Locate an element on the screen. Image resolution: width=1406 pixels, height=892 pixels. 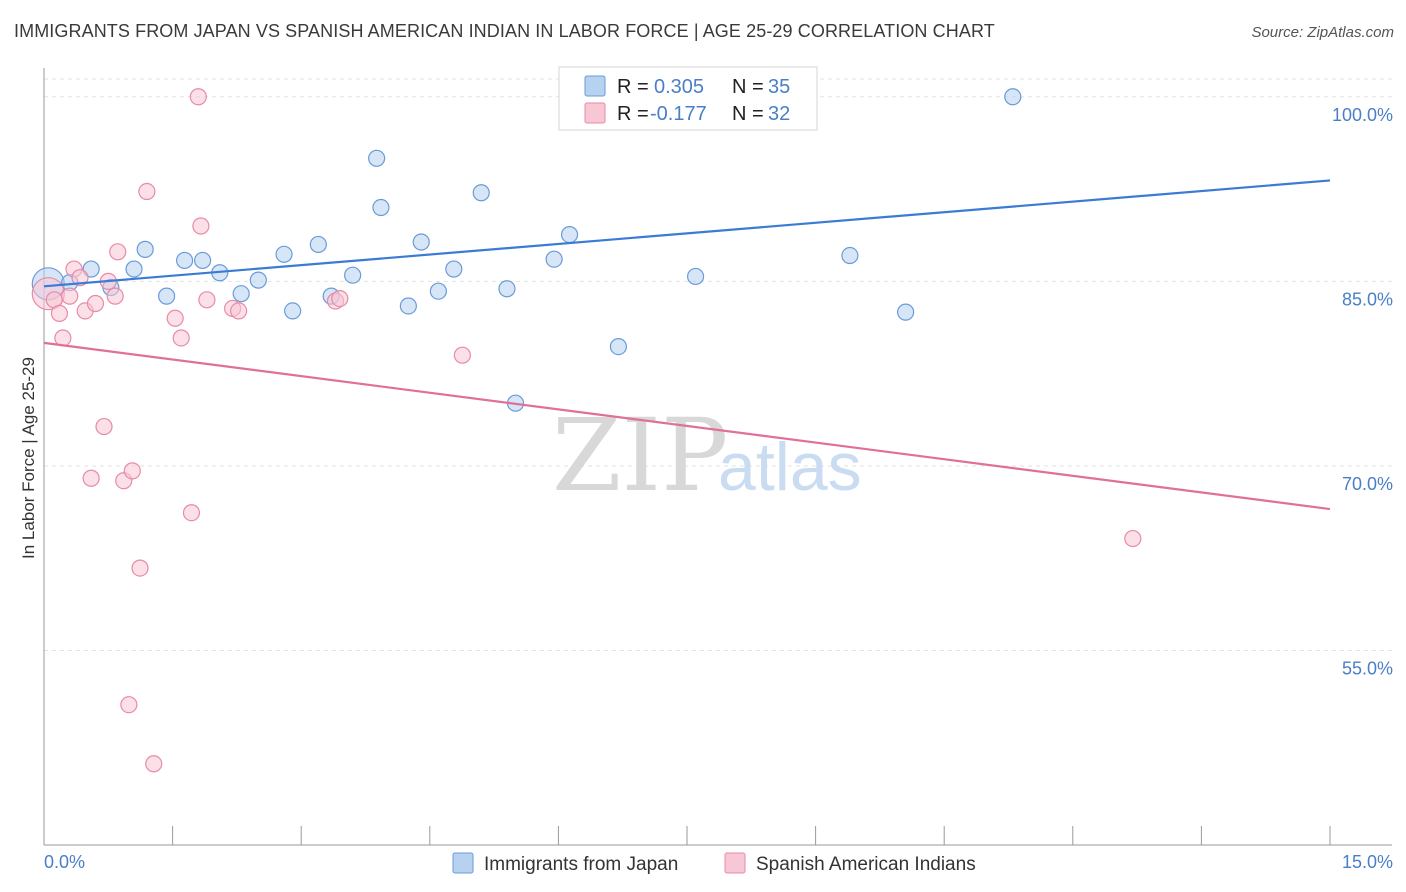
source-label: Source: ZipAtlas.com is located at coordinates (1322, 32).